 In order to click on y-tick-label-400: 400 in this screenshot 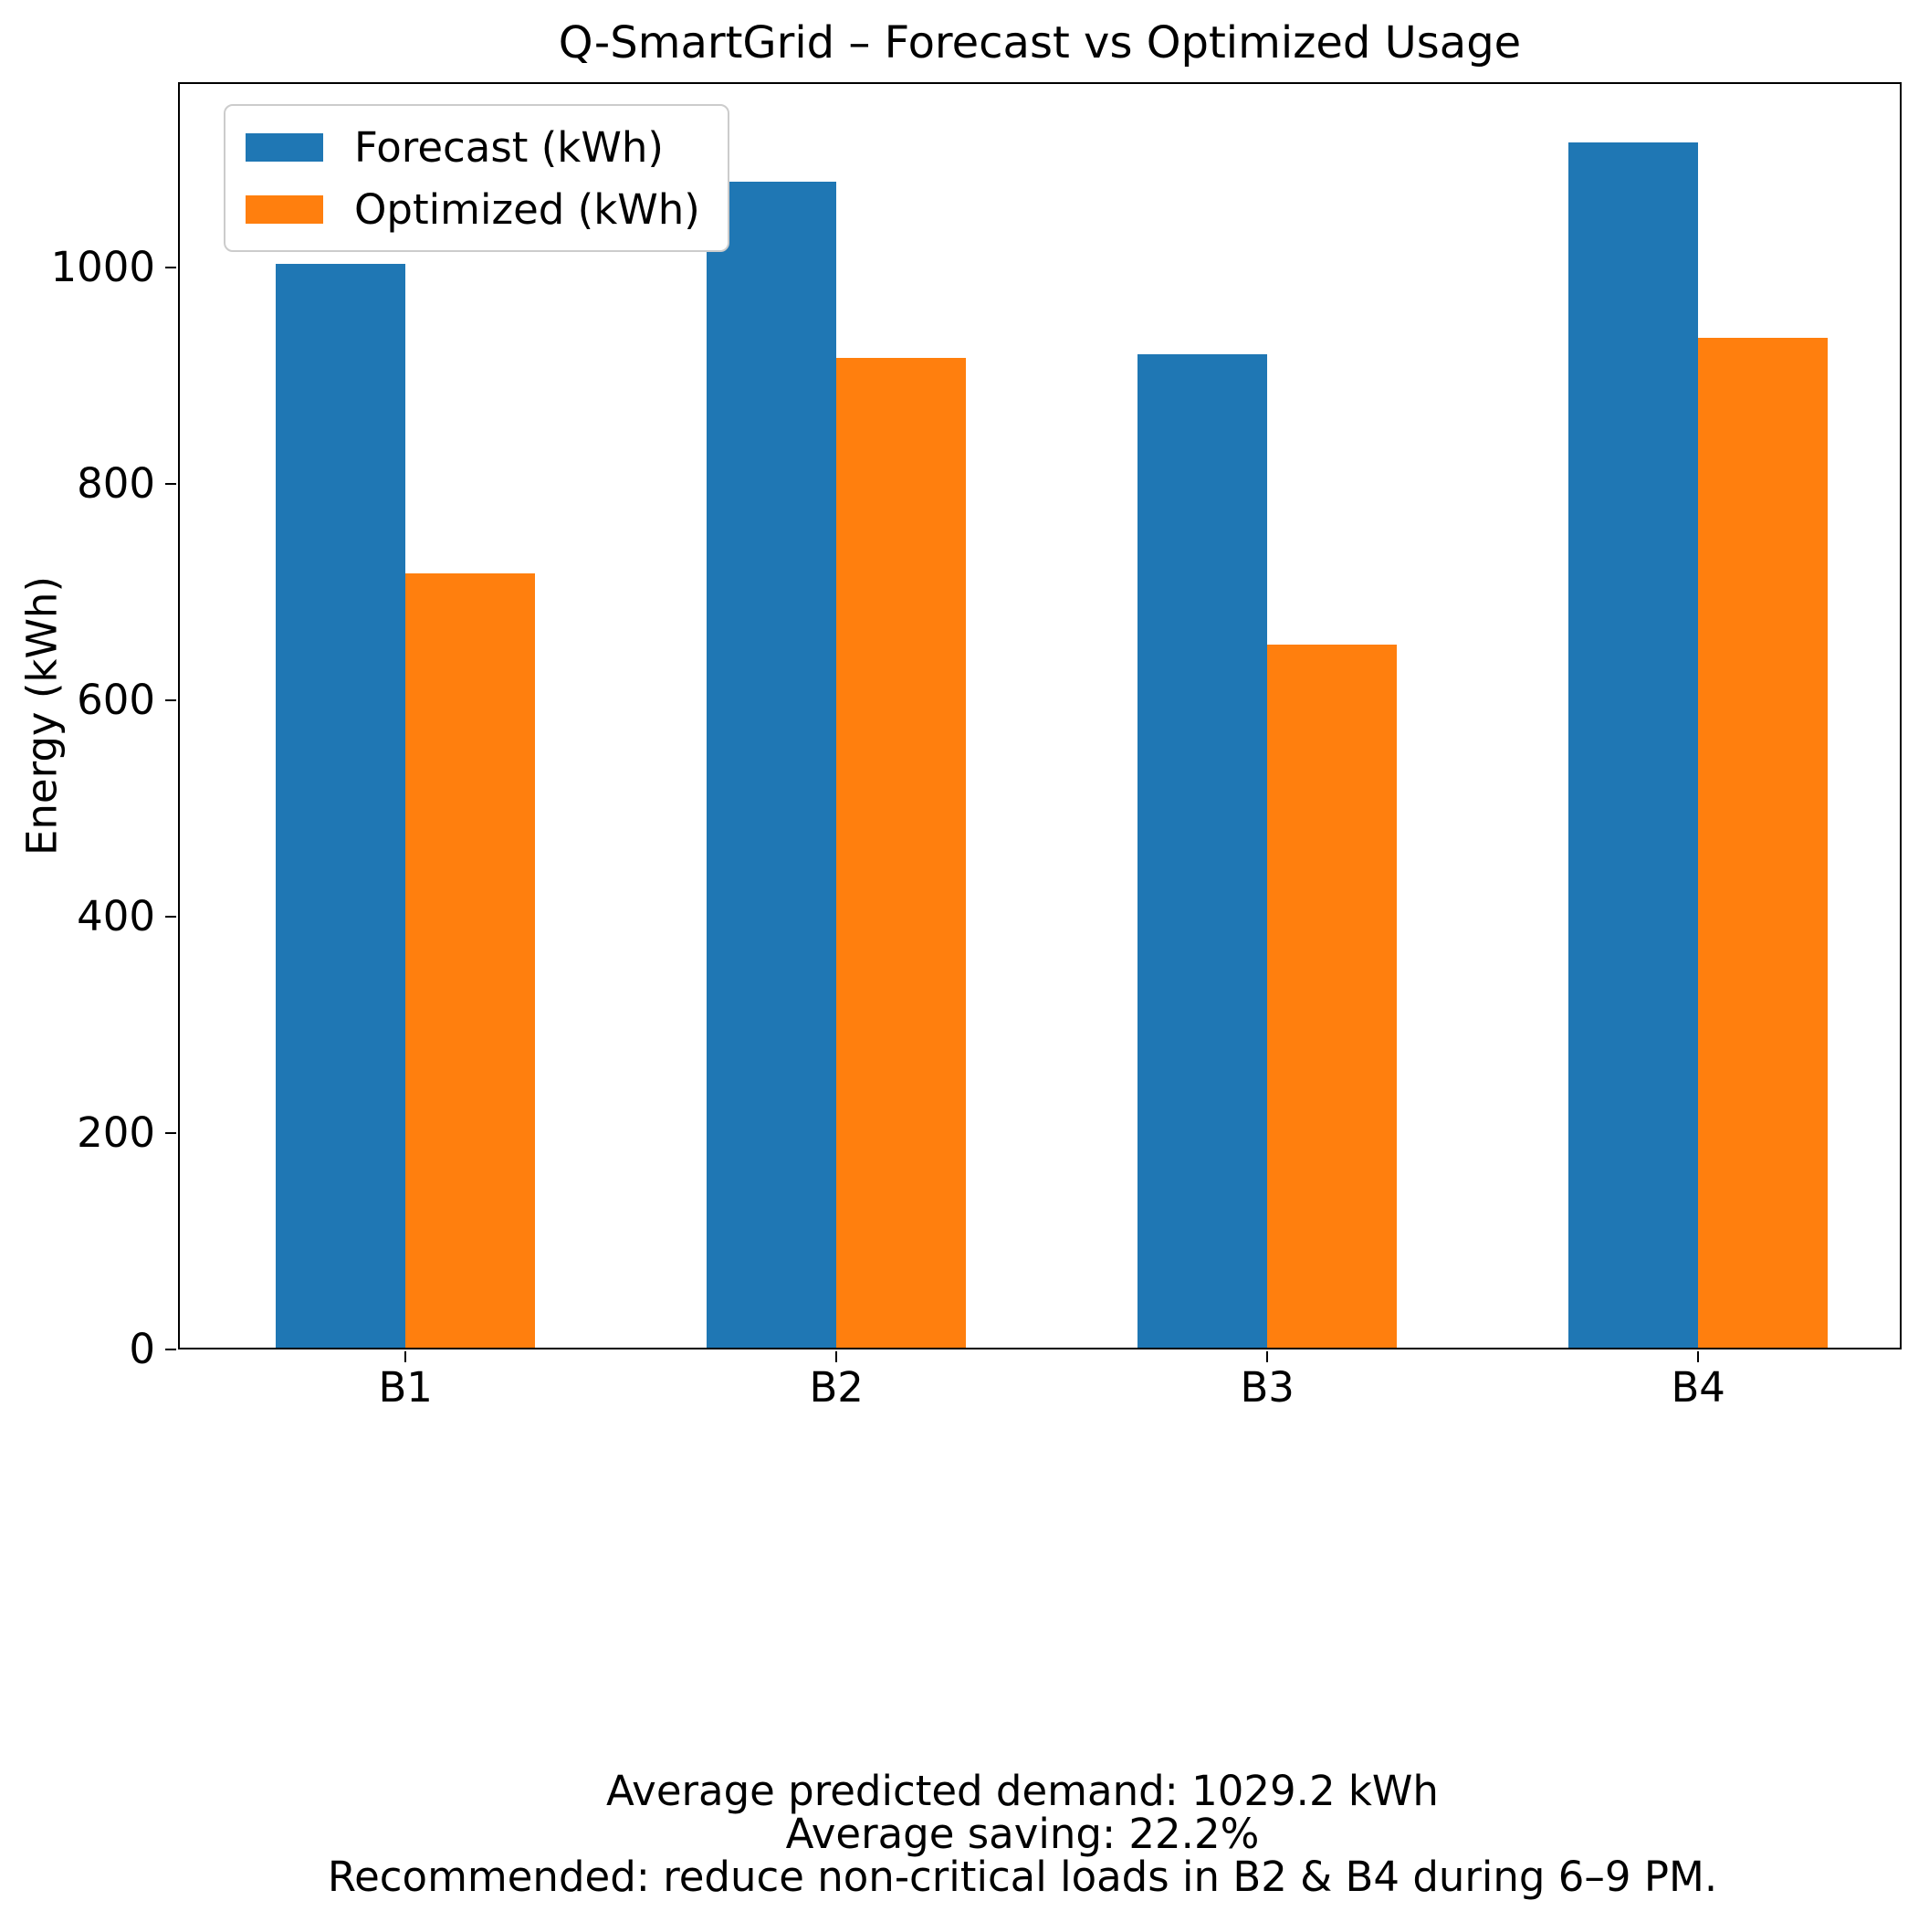, I will do `click(116, 915)`.